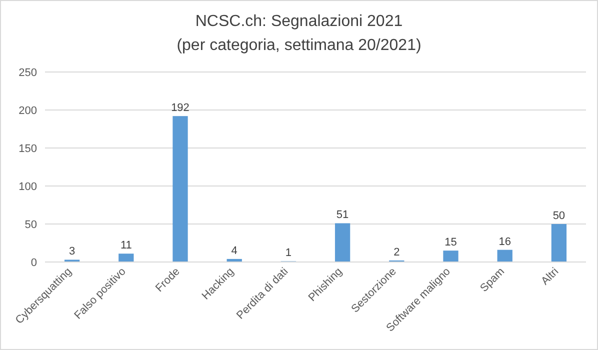  I want to click on y-tick-label: 250, so click(27, 73).